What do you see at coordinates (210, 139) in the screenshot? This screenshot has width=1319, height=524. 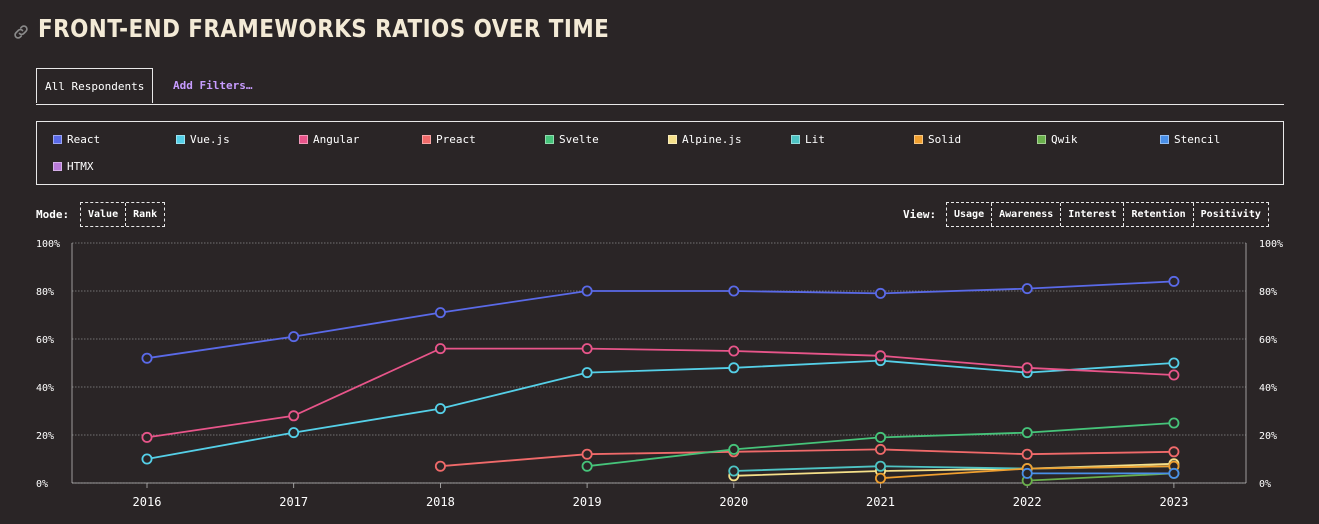 I see `legend-label: Vue.js` at bounding box center [210, 139].